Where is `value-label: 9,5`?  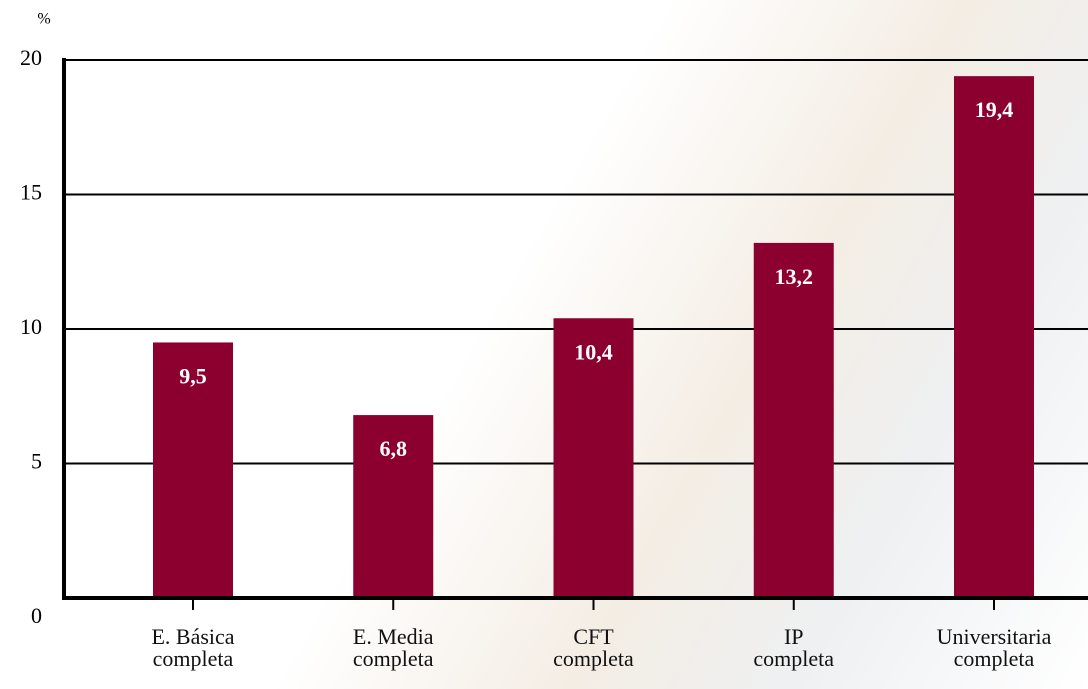 value-label: 9,5 is located at coordinates (193, 375).